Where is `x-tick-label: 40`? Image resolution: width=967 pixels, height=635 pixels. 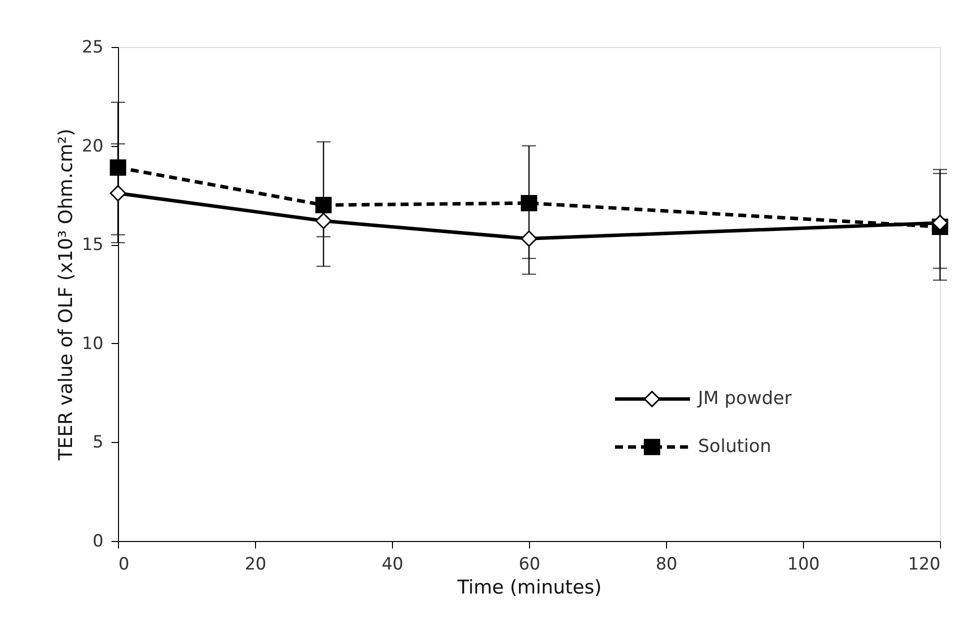
x-tick-label: 40 is located at coordinates (393, 564).